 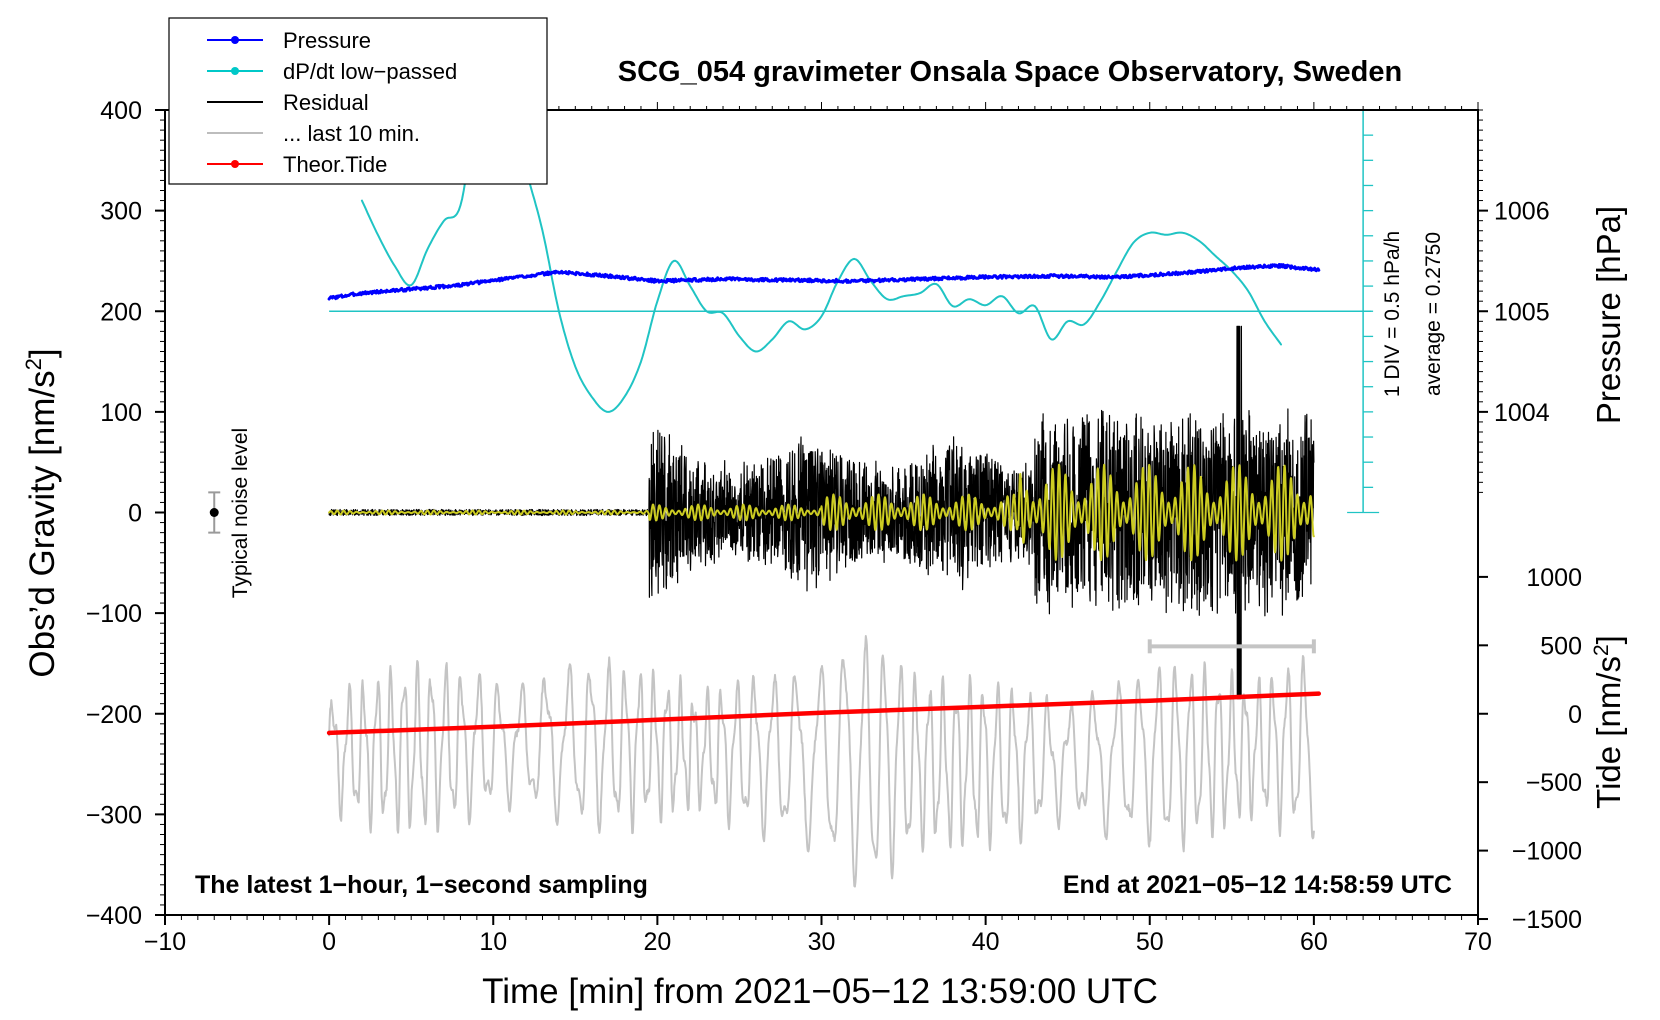 I want to click on dpdt-average-label: average = 0.2750, so click(x=1433, y=314).